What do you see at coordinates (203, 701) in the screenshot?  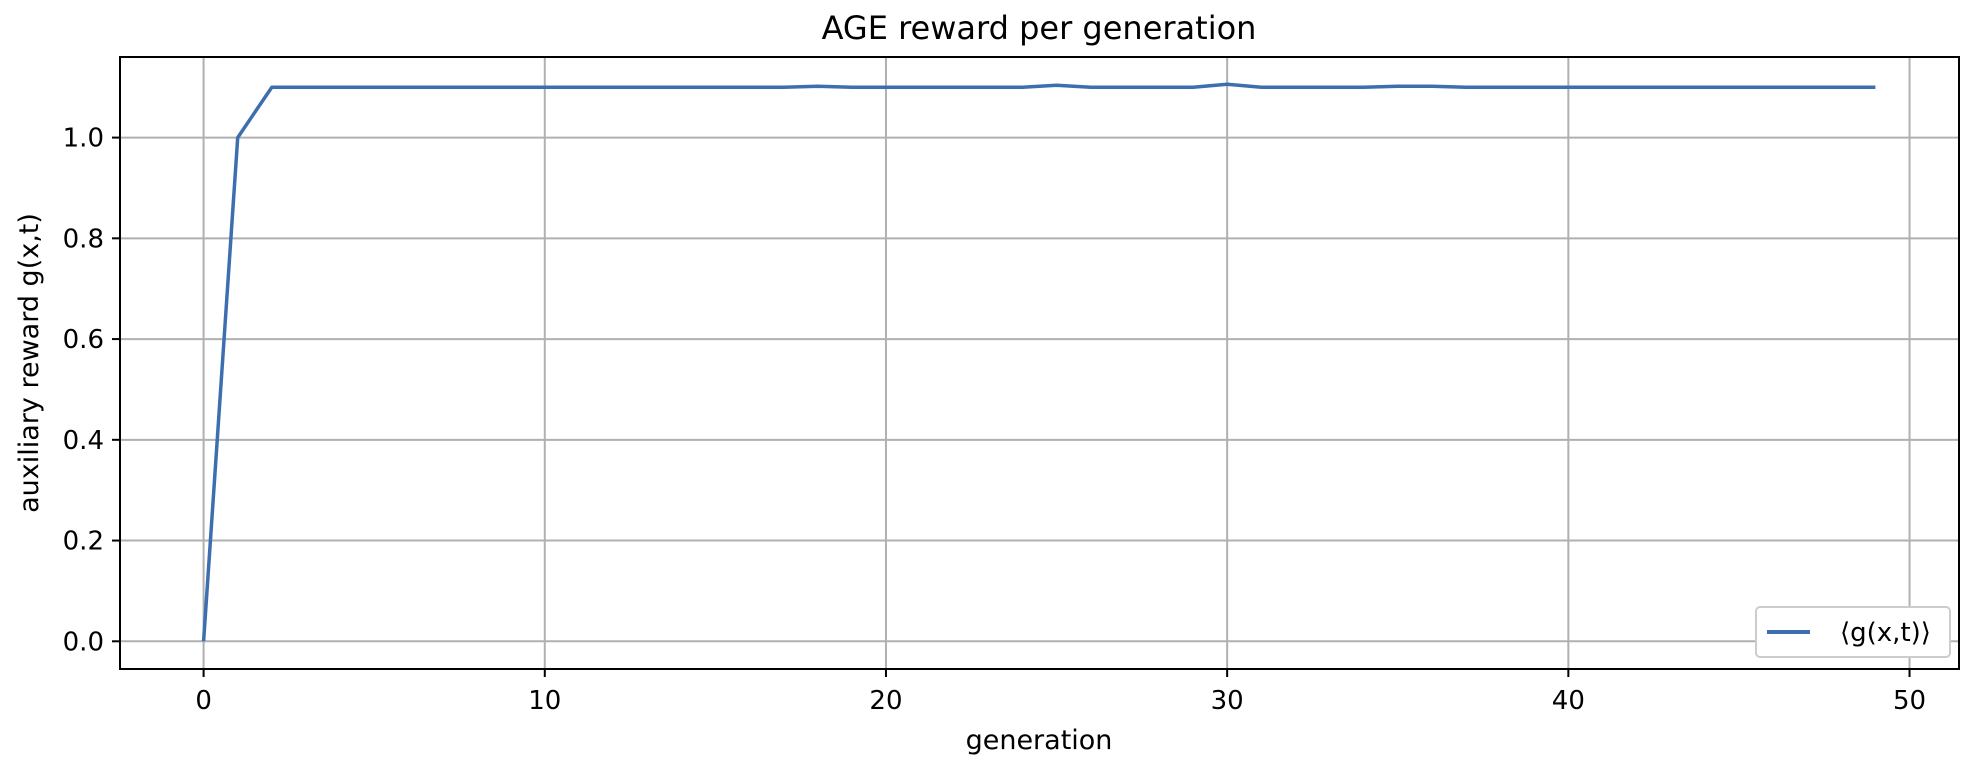 I see `x-tick-label: 0` at bounding box center [203, 701].